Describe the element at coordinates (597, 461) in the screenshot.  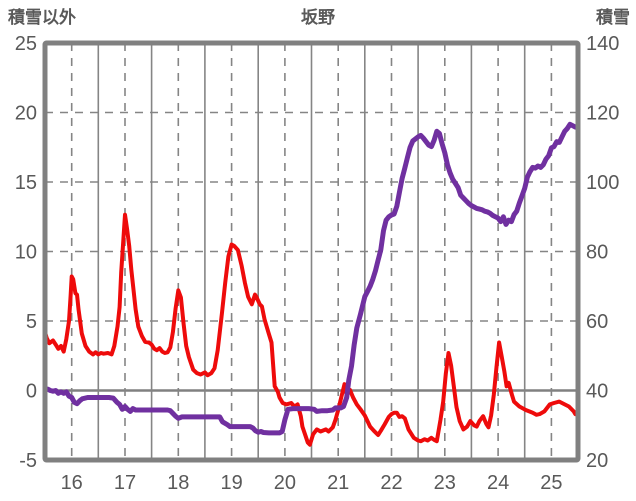
I see `right-axis-tick-label: 20` at that location.